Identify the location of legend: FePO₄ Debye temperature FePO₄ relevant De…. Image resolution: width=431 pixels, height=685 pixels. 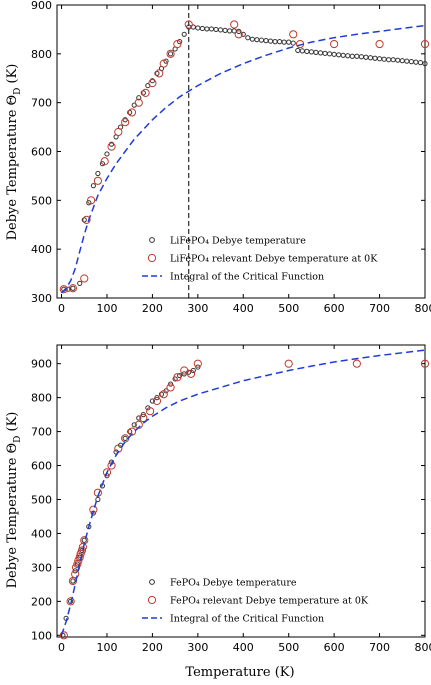
(255, 601).